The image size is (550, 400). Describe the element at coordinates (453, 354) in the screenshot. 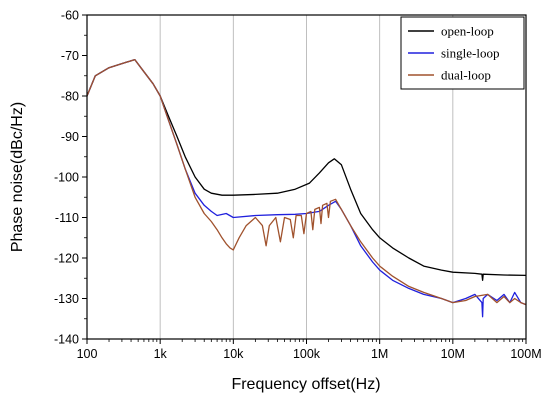

I see `x-tick-label: 10M` at that location.